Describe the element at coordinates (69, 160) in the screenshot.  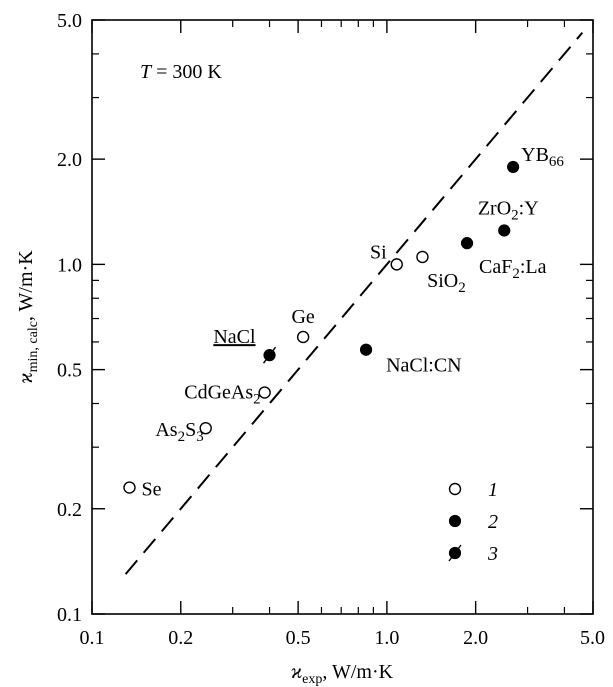
I see `y-tick-label: 2.0` at that location.